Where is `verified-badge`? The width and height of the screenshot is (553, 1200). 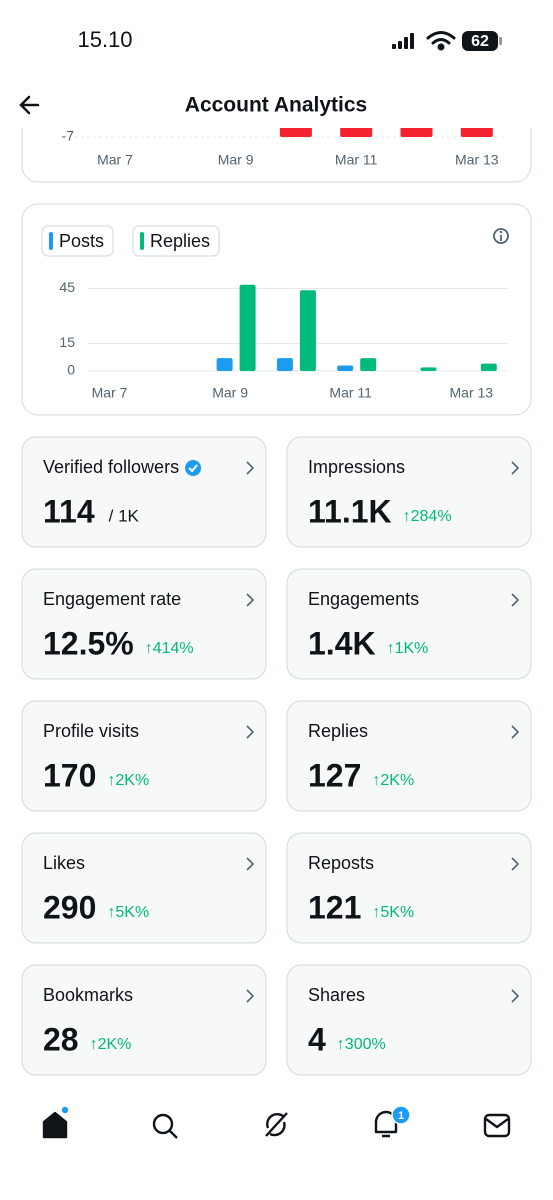 verified-badge is located at coordinates (193, 468).